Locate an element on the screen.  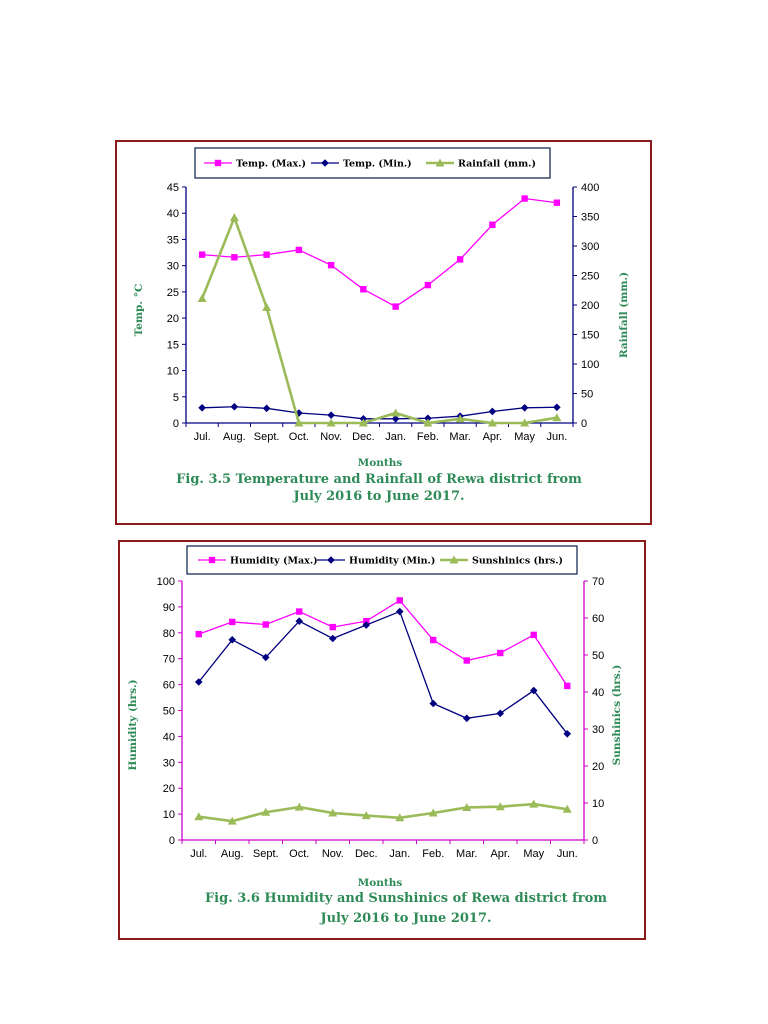
right-tick-label: 150 is located at coordinates (590, 336).